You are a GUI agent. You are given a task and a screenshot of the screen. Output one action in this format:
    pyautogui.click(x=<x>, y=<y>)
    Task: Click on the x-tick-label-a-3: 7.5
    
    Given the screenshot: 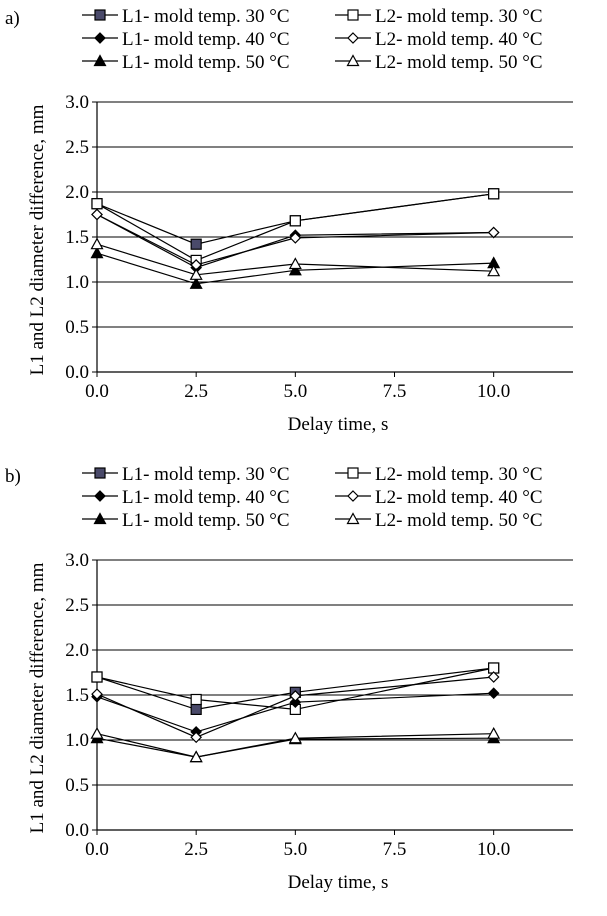 What is the action you would take?
    pyautogui.click(x=395, y=391)
    